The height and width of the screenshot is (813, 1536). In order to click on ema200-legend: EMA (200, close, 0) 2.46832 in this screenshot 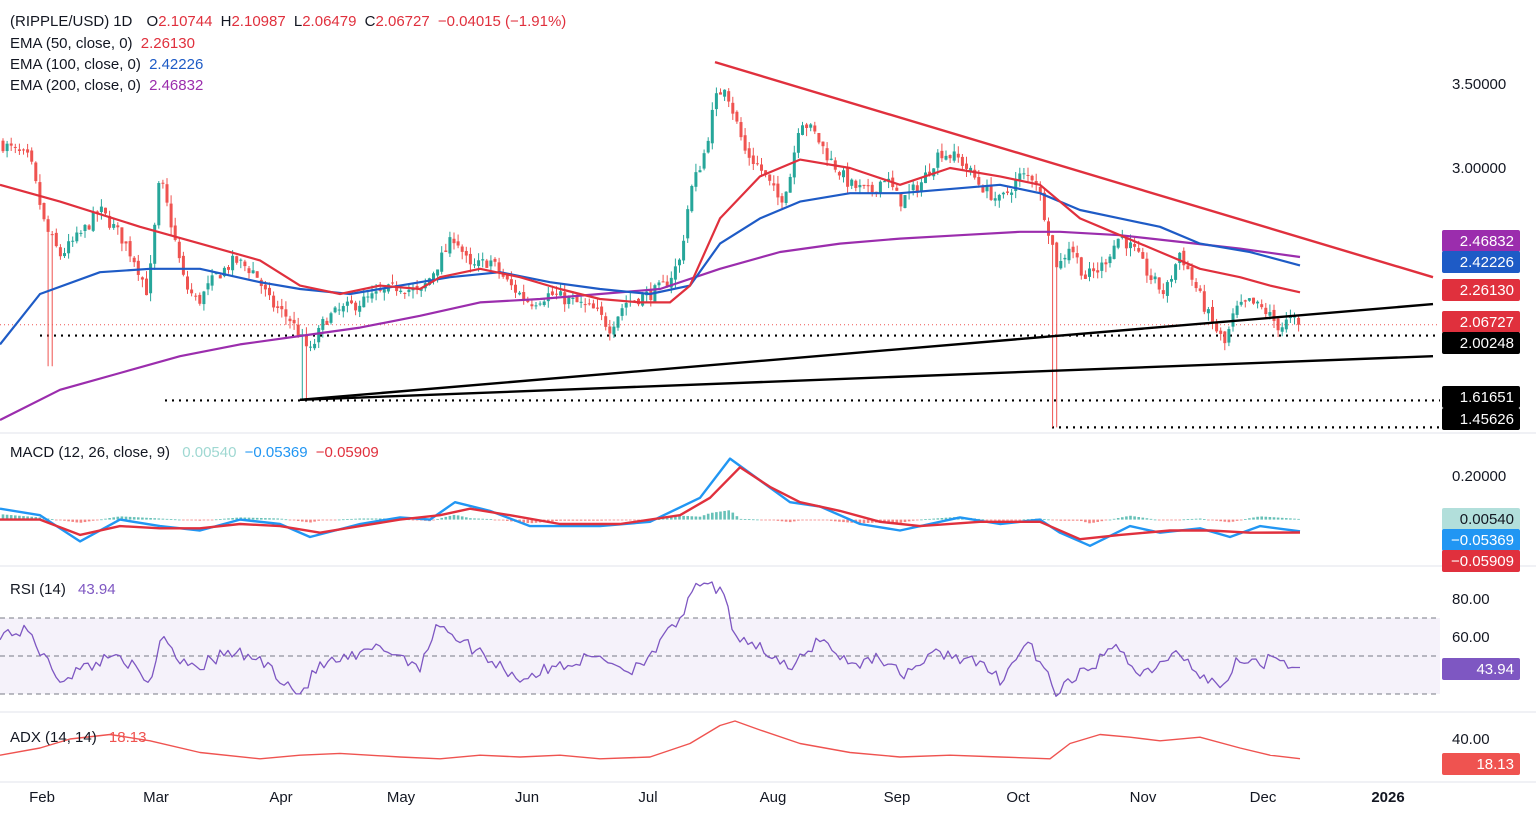, I will do `click(108, 85)`.